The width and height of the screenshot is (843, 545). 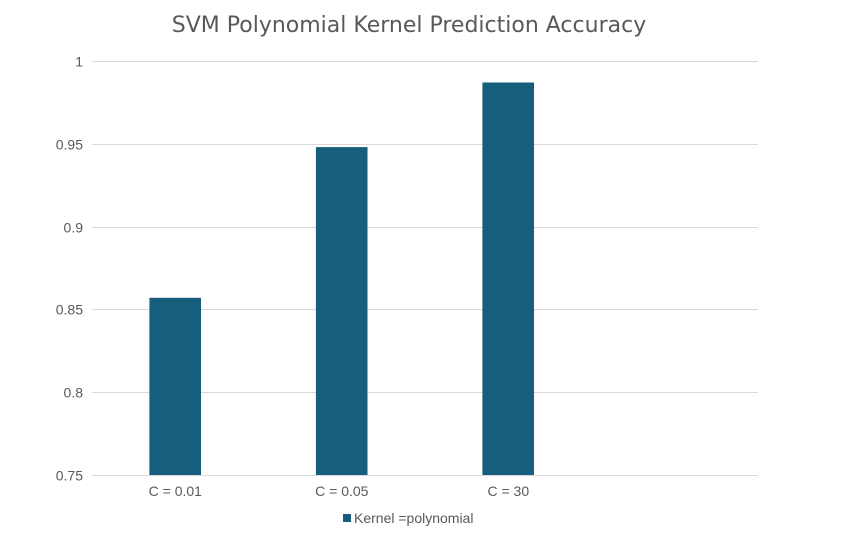 I want to click on y-tick-label: 0.75, so click(x=69, y=476).